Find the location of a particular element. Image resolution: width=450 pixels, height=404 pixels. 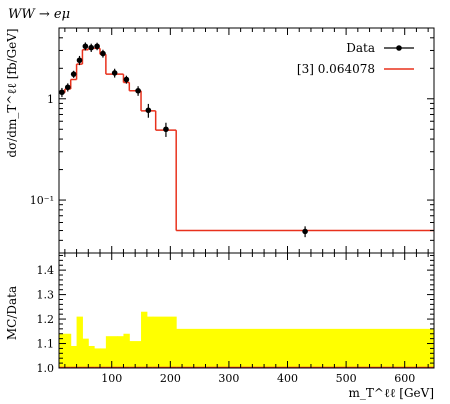

x-axis-label: m_T^ℓℓ [GeV] is located at coordinates (391, 393).